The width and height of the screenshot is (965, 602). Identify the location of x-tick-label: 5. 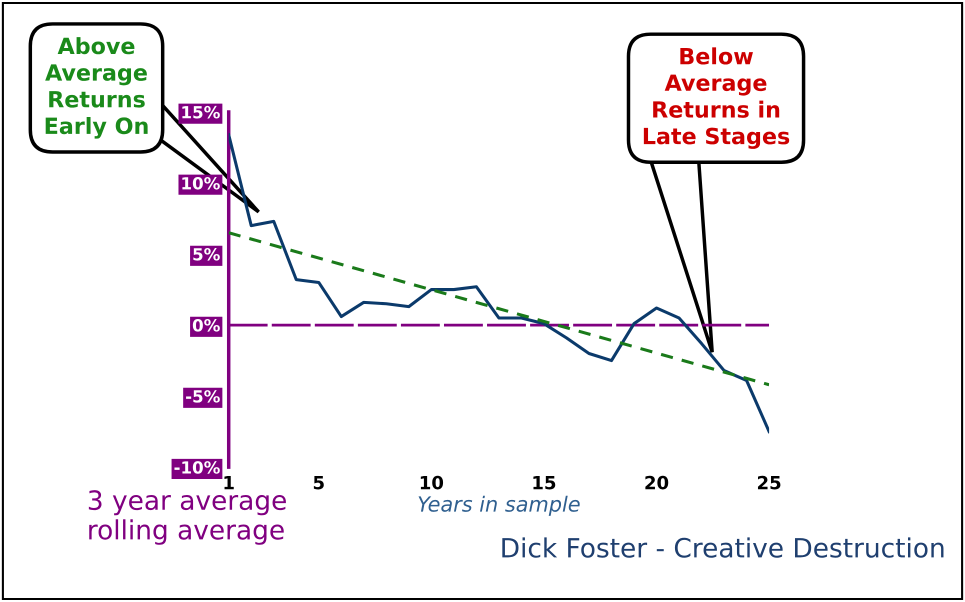
(319, 483).